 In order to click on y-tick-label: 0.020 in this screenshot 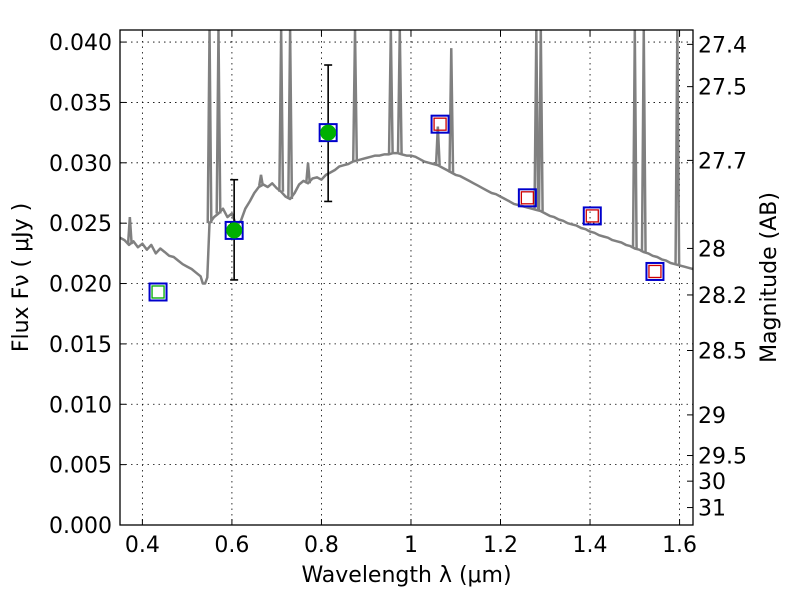, I will do `click(80, 285)`.